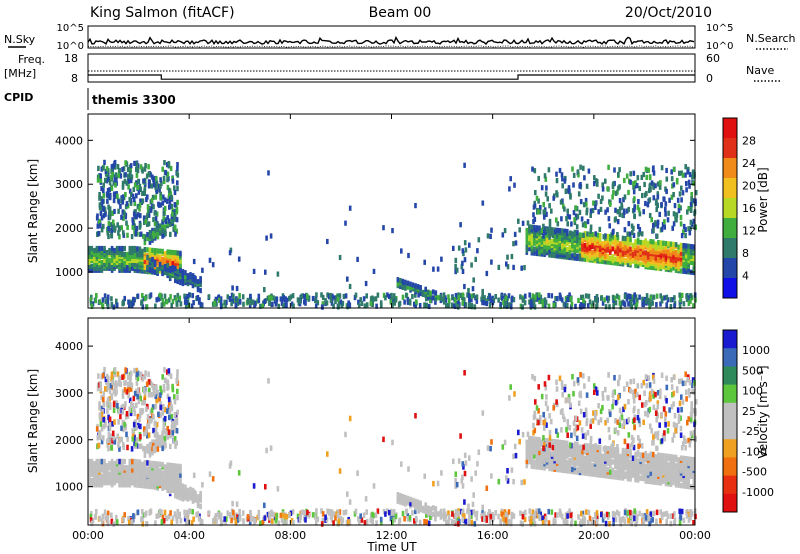 The image size is (800, 554). What do you see at coordinates (749, 186) in the screenshot?
I see `power-colorbar-tick: 20` at bounding box center [749, 186].